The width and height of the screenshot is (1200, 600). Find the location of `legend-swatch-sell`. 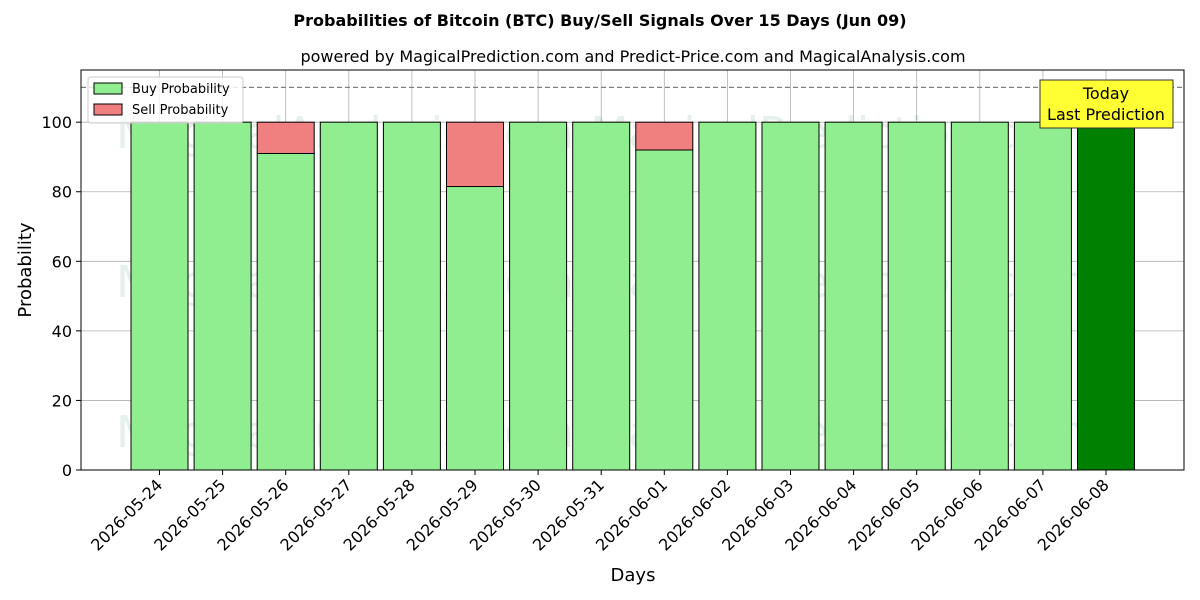

legend-swatch-sell is located at coordinates (108, 109).